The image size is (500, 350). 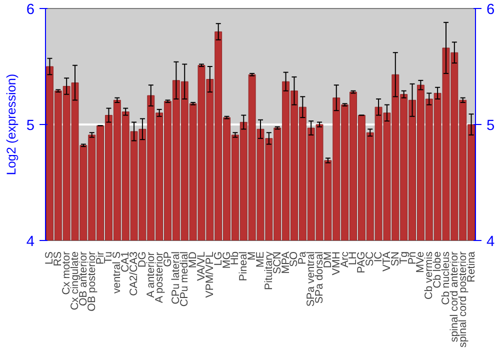 I want to click on y-tick-label: 6, so click(x=30, y=10).